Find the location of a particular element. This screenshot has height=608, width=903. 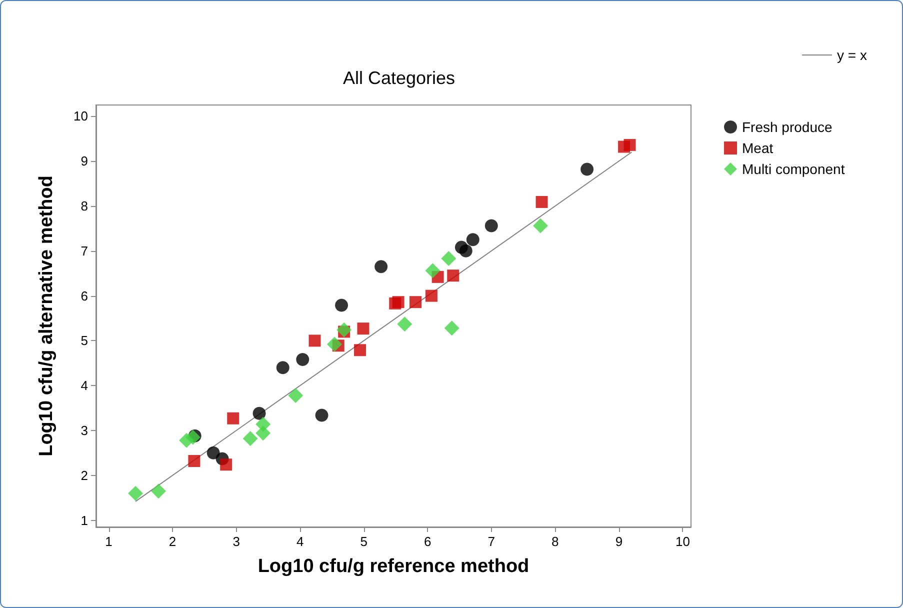

y-tick-label: 10 is located at coordinates (81, 116).